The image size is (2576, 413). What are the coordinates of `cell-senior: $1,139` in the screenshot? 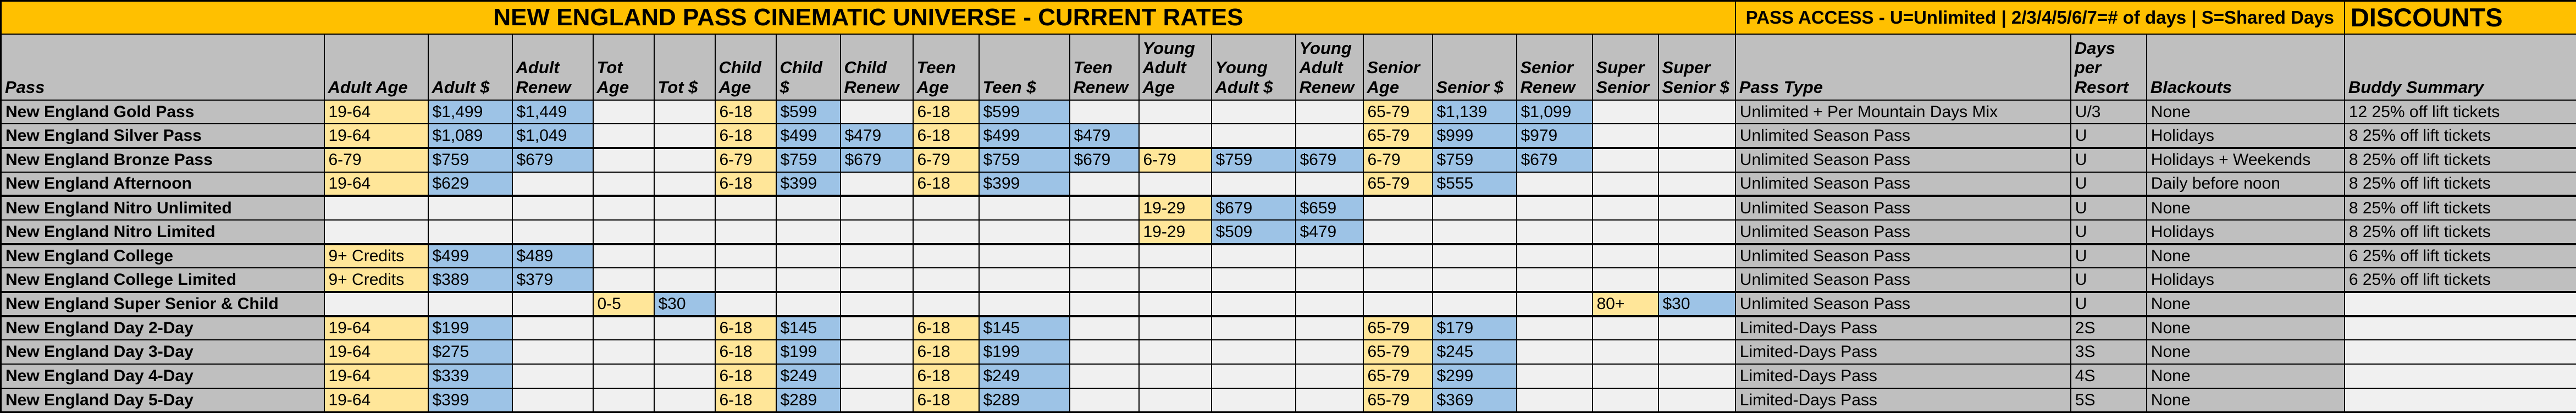 It's located at (1475, 112).